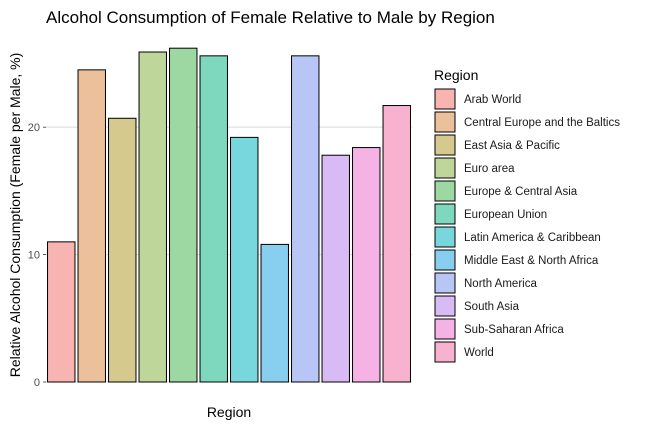  What do you see at coordinates (532, 238) in the screenshot?
I see `legend-label: Latin America & Caribbean` at bounding box center [532, 238].